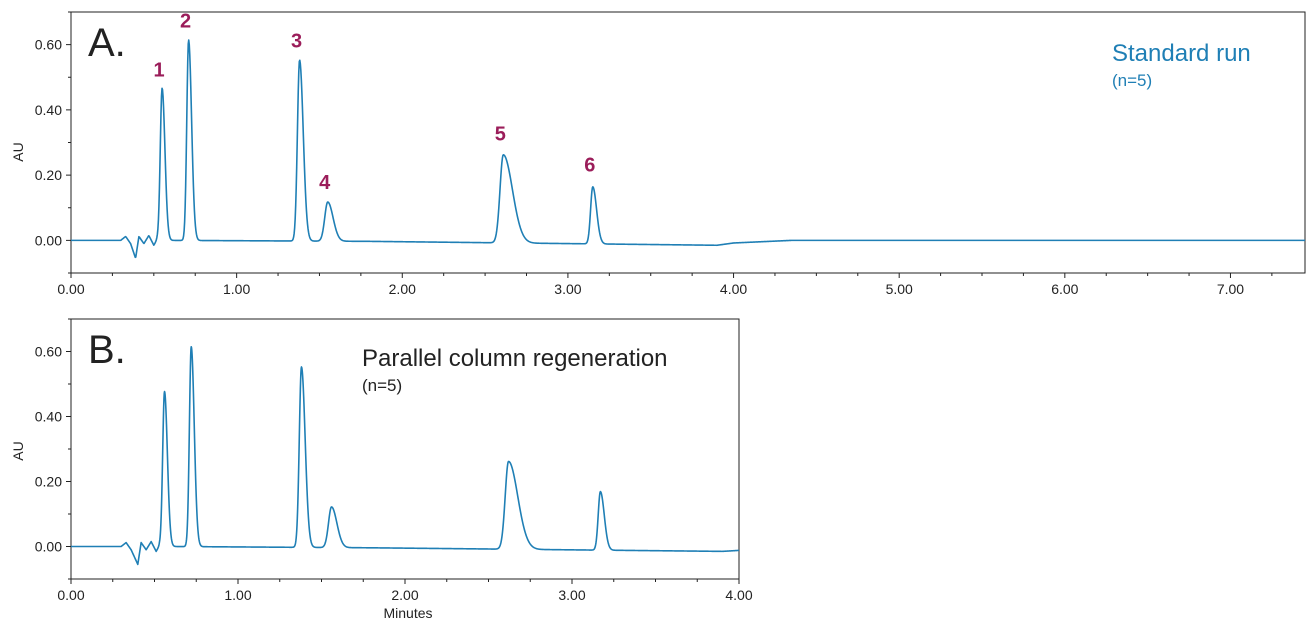 The width and height of the screenshot is (1307, 623). I want to click on panel-a-y-tick-label: 0.00, so click(48, 240).